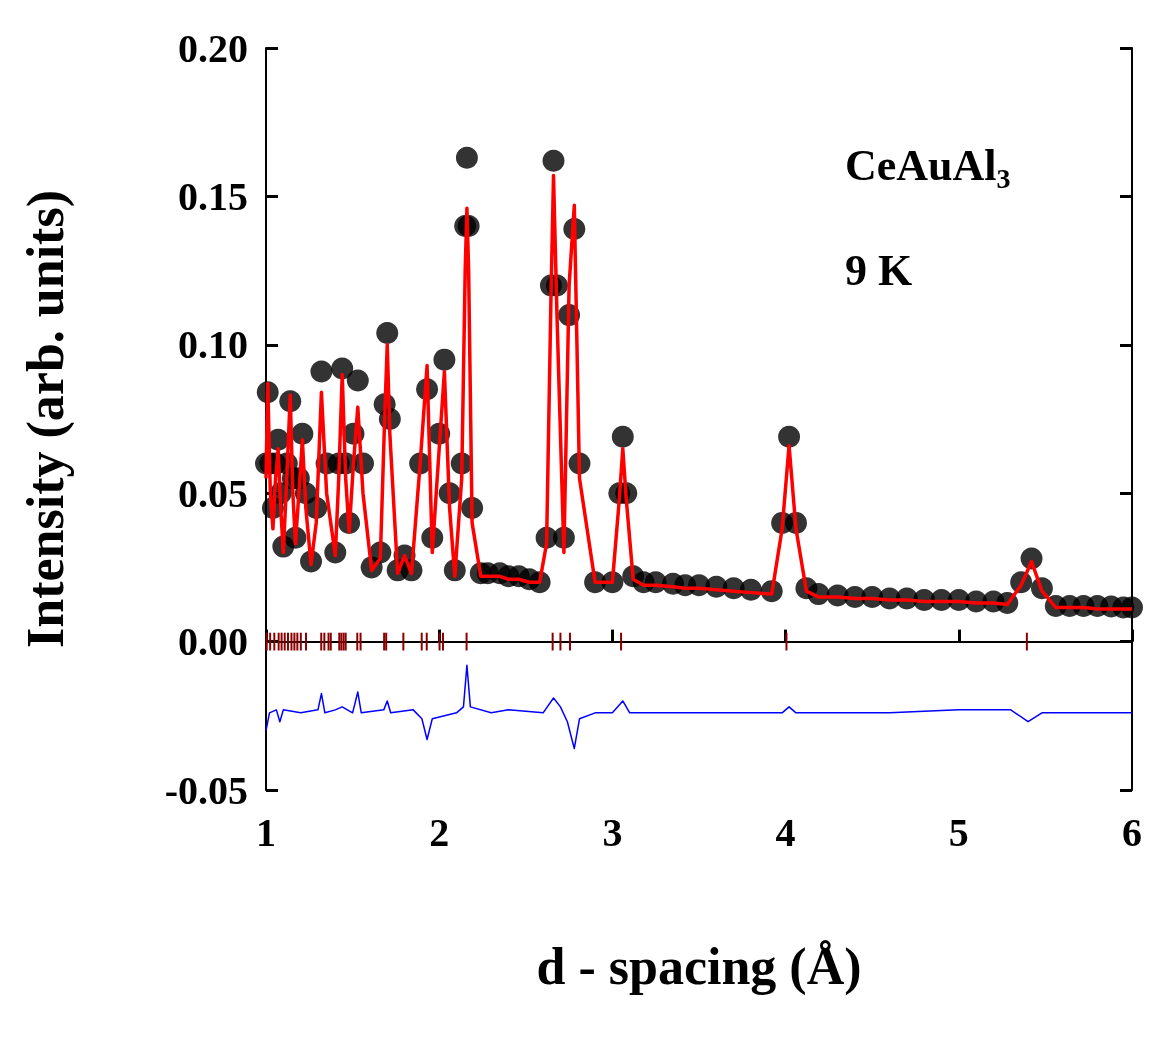  I want to click on annotation: 9 K, so click(879, 270).